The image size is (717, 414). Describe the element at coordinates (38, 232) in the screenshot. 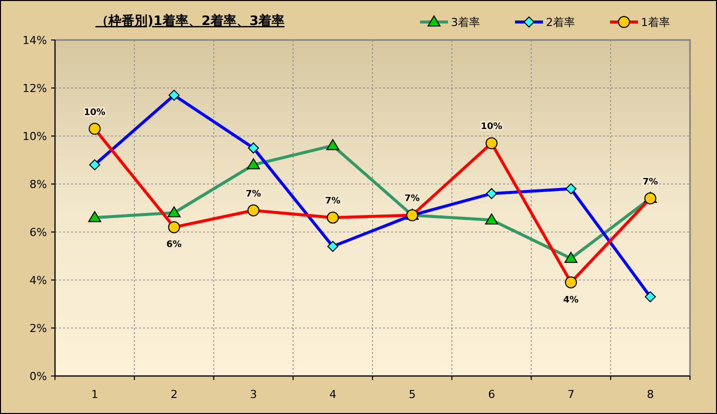

I see `y-tick-label: 6%` at that location.